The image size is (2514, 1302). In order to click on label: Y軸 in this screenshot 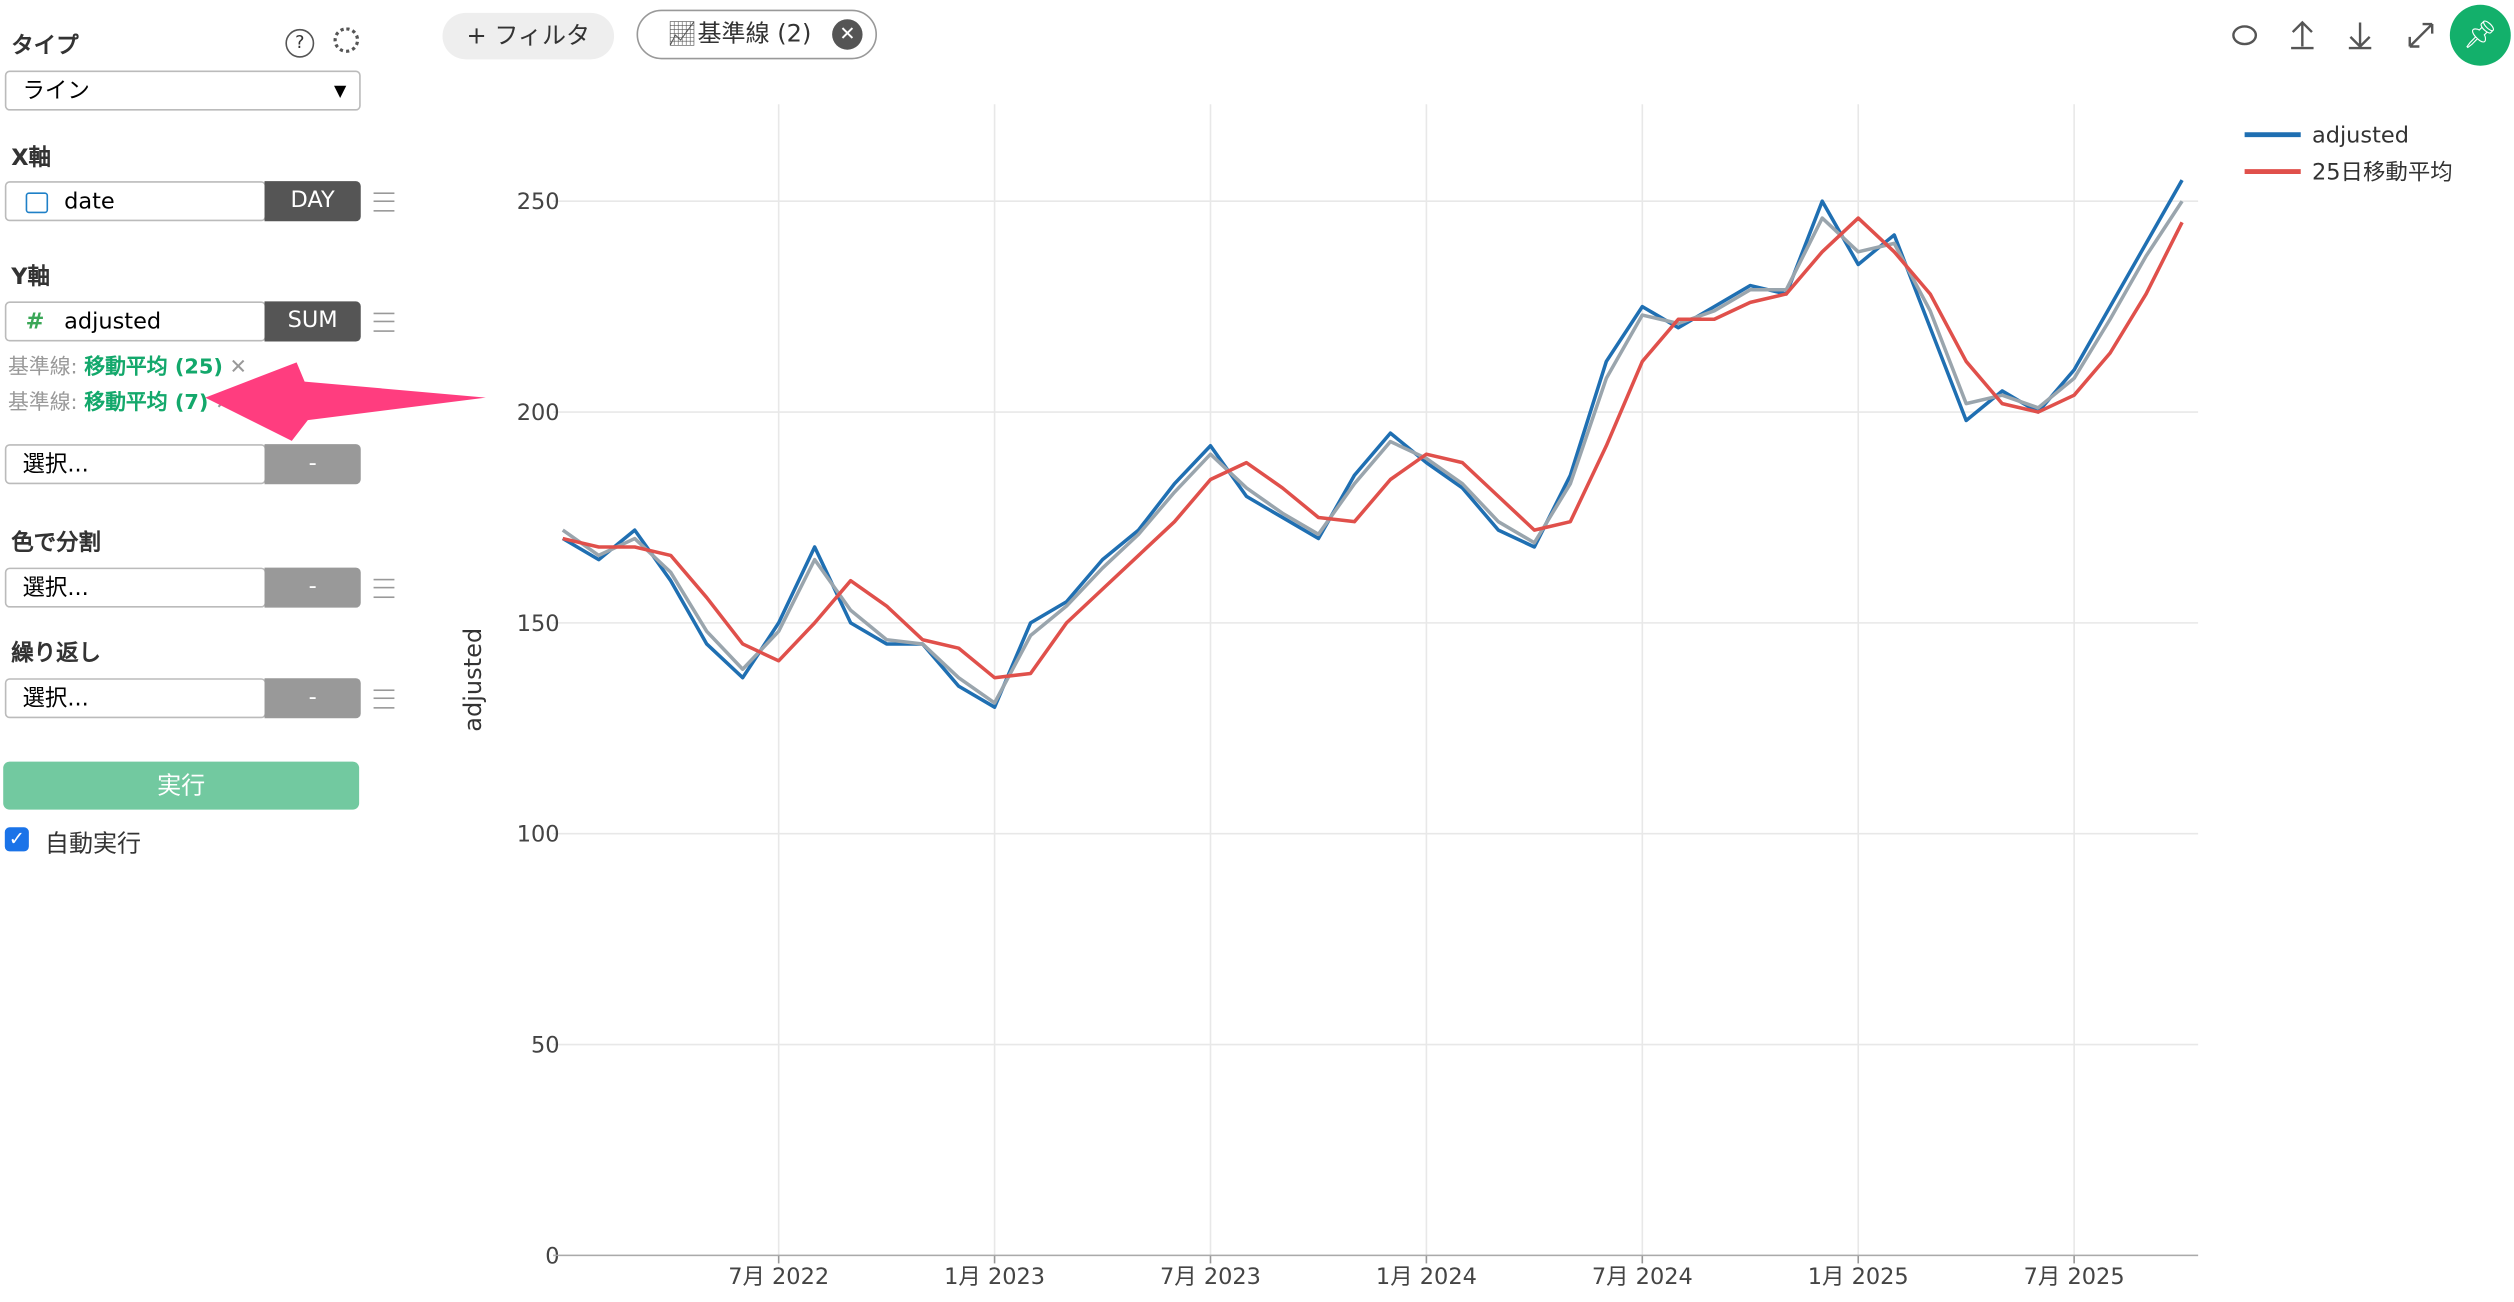, I will do `click(30, 277)`.